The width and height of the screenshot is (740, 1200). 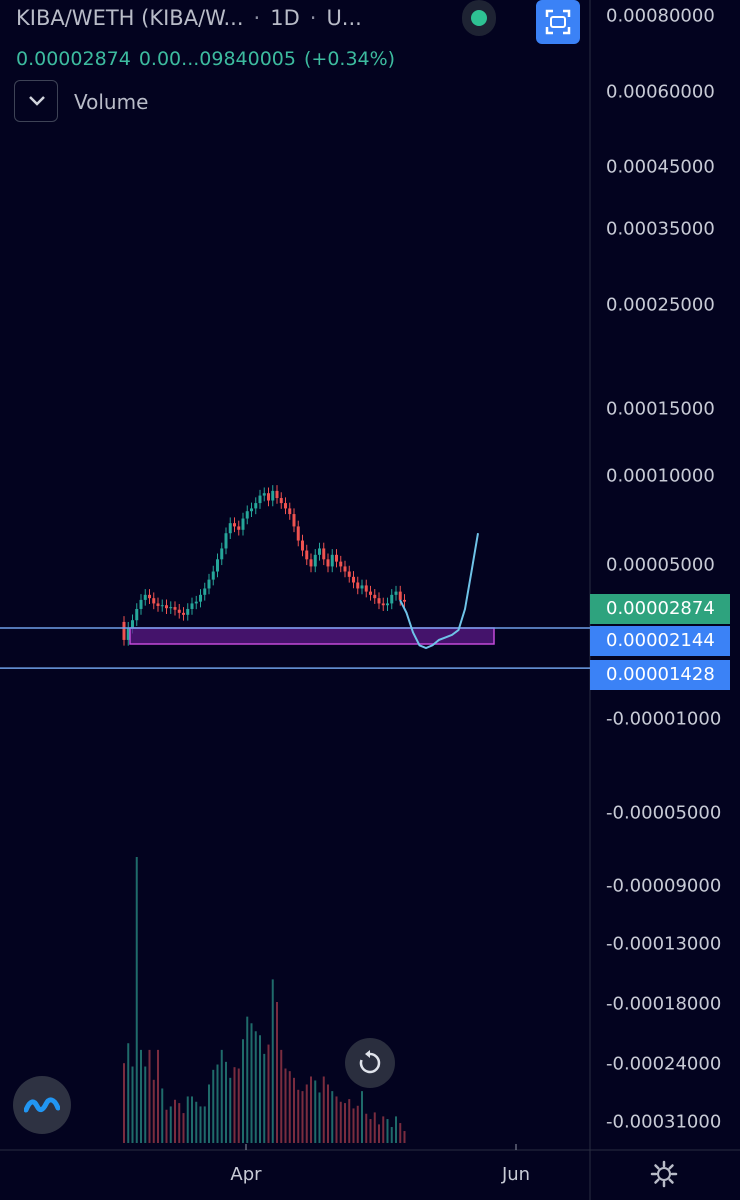 What do you see at coordinates (246, 1174) in the screenshot?
I see `time-axis-label: Apr` at bounding box center [246, 1174].